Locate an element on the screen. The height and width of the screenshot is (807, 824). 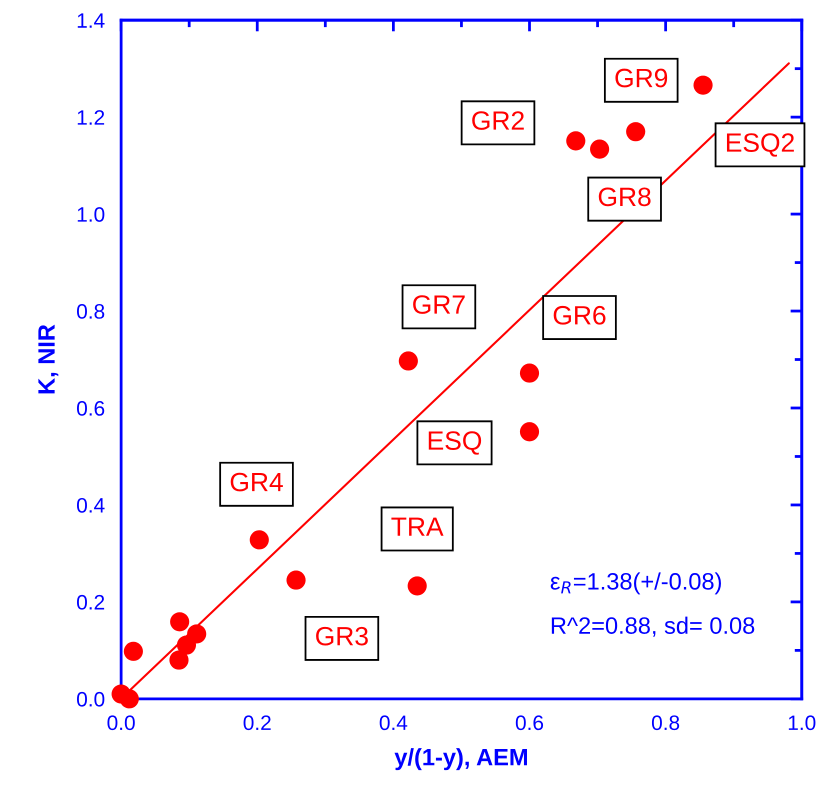
y-tick-label: 0.4 is located at coordinates (91, 505).